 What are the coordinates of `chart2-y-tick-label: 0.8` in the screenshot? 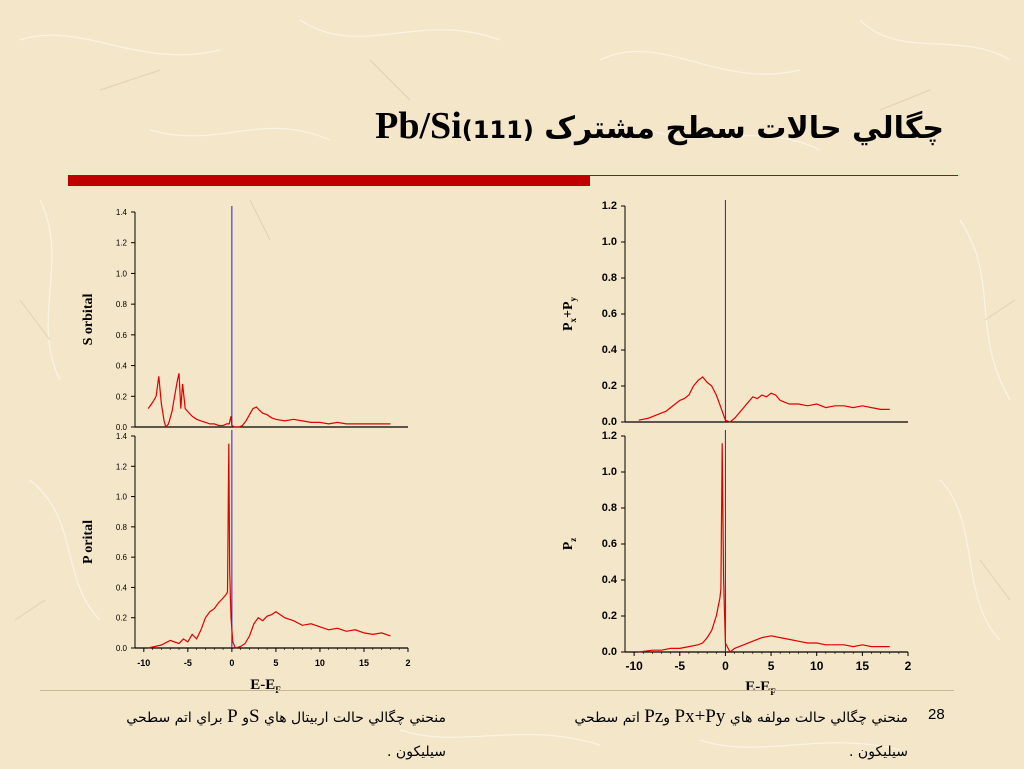 It's located at (122, 527).